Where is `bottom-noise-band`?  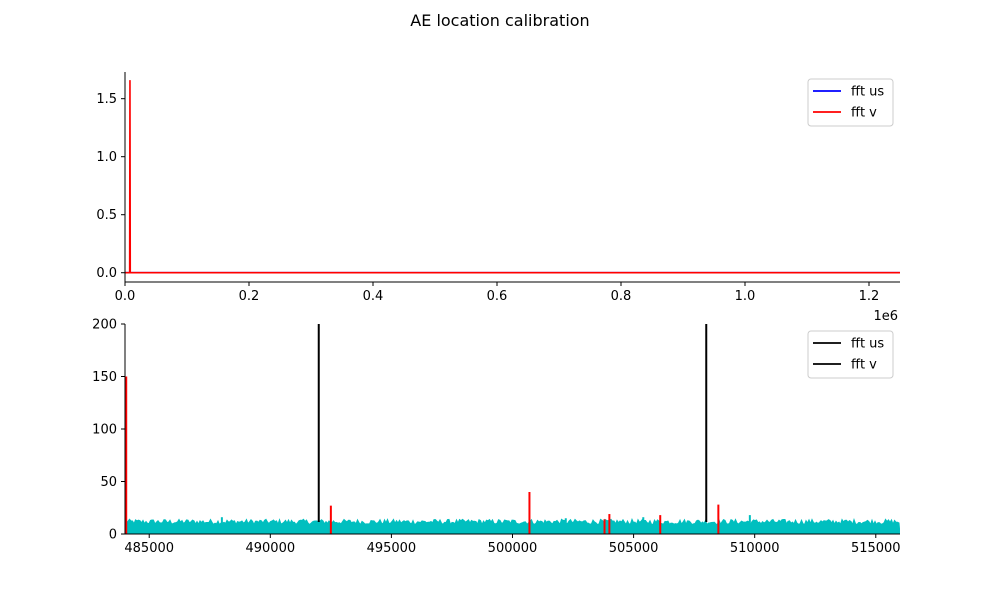
bottom-noise-band is located at coordinates (512, 526).